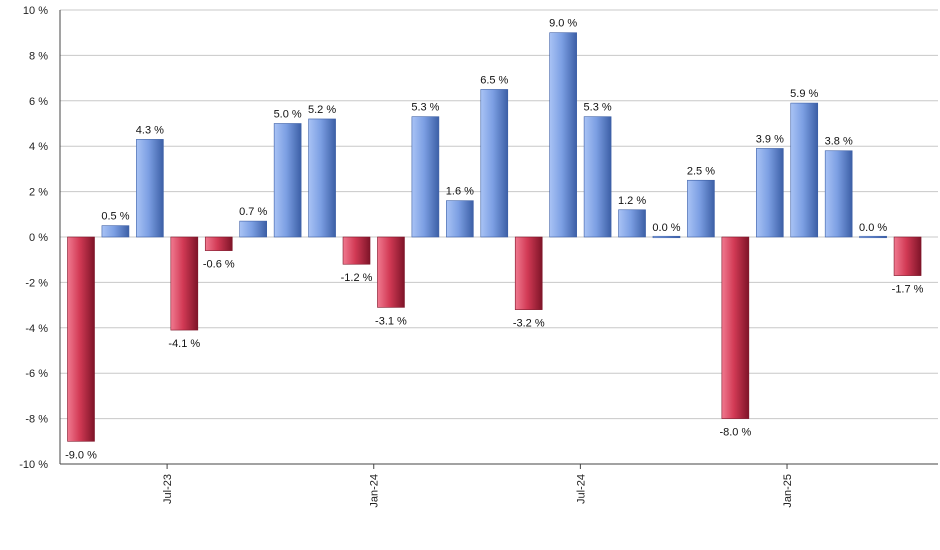 Image resolution: width=940 pixels, height=550 pixels. I want to click on data-label: 5.2 %, so click(322, 110).